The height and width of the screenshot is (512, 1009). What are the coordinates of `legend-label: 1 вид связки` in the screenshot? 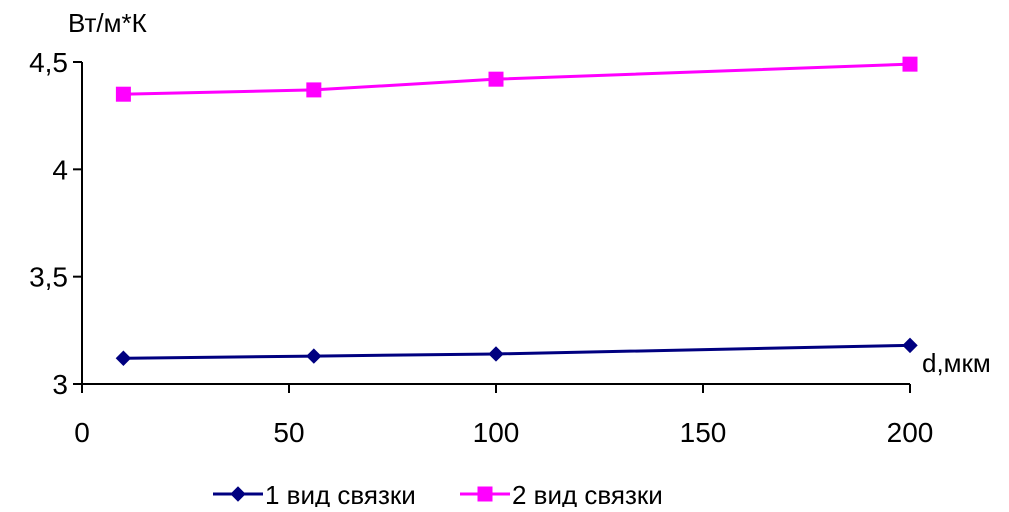 It's located at (340, 493).